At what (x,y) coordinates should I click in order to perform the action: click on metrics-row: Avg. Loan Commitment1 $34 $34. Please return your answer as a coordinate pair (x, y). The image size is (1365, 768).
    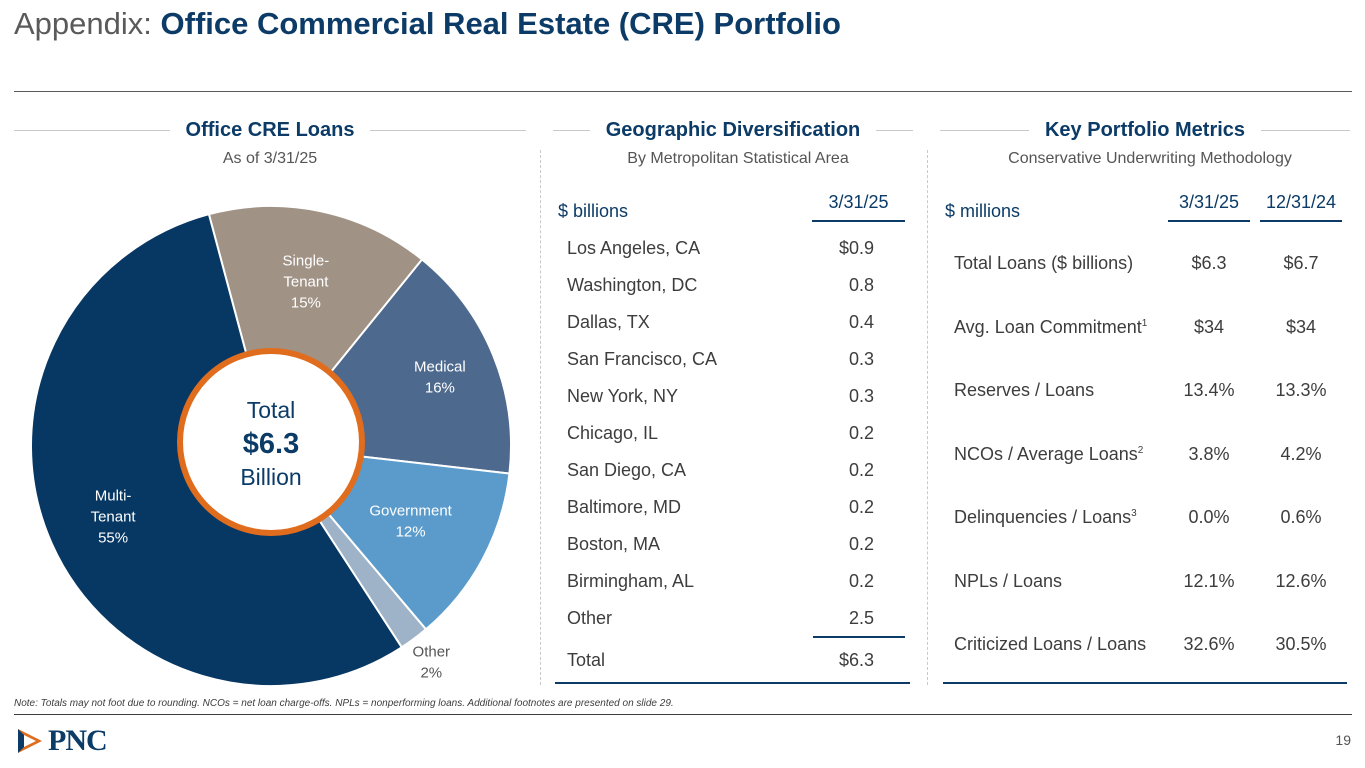
    Looking at the image, I should click on (1149, 332).